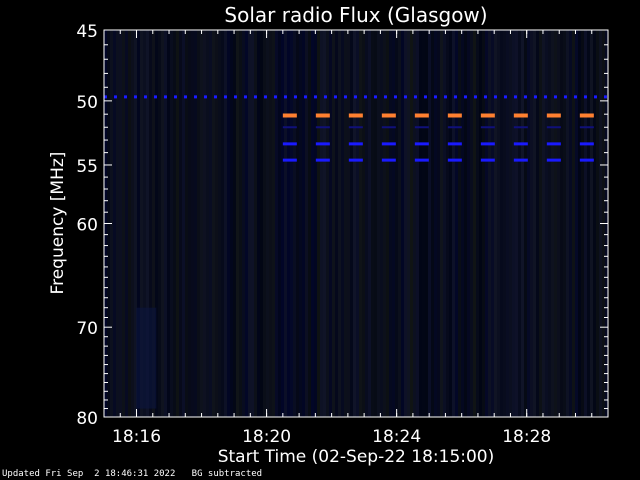 Image resolution: width=640 pixels, height=480 pixels. What do you see at coordinates (526, 437) in the screenshot?
I see `x-tick-label: 18:28` at bounding box center [526, 437].